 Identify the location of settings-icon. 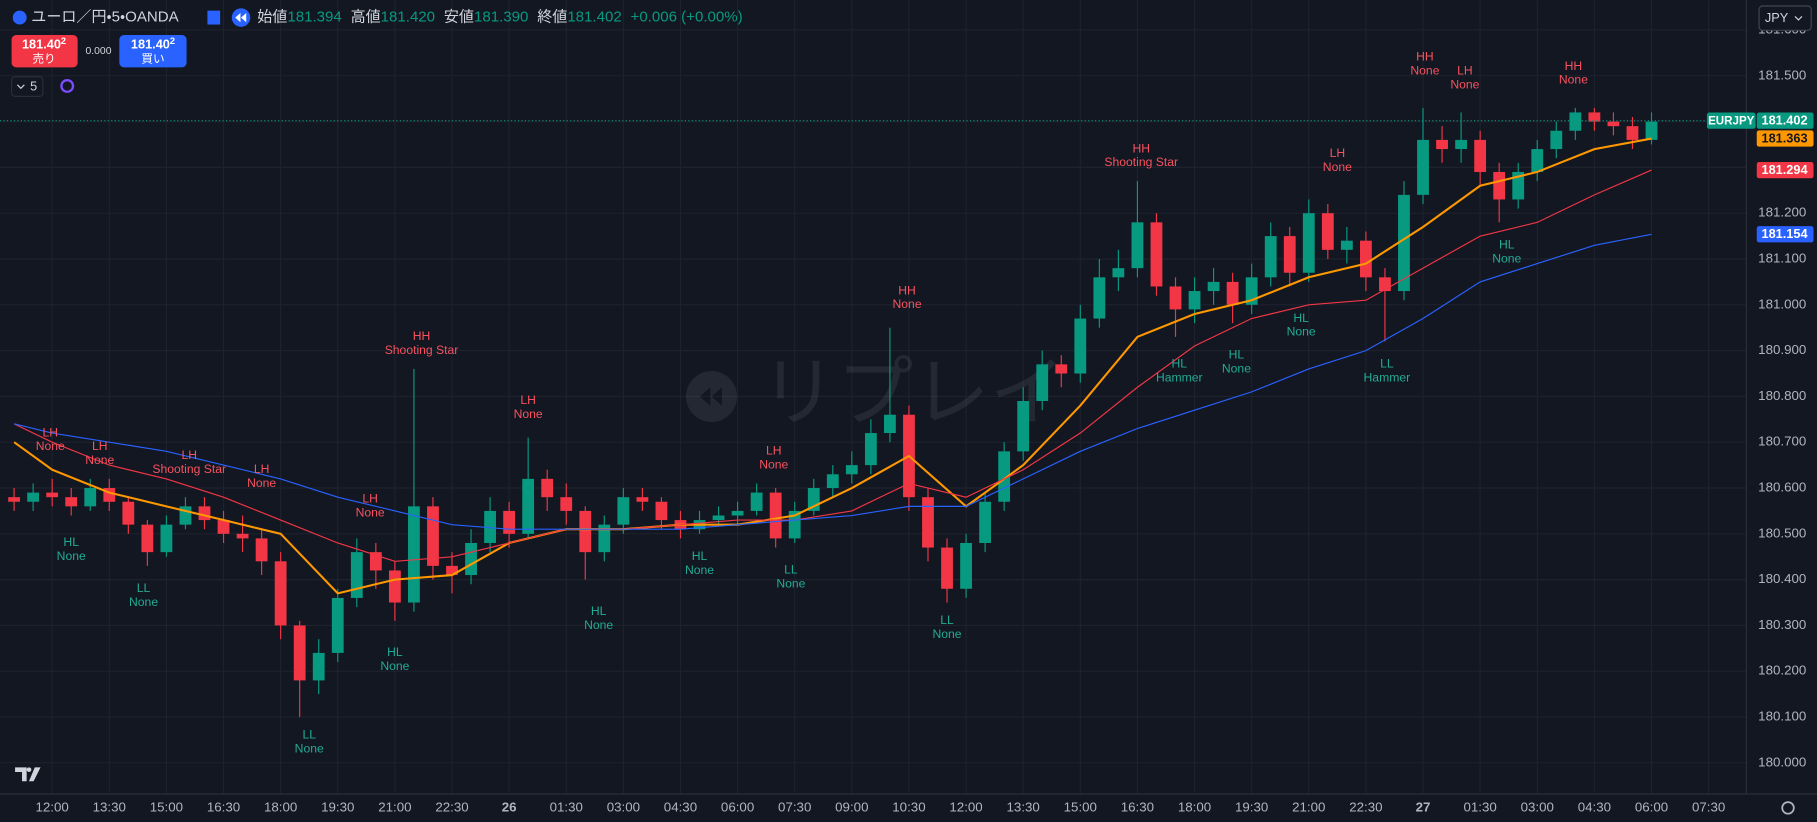
(1788, 808).